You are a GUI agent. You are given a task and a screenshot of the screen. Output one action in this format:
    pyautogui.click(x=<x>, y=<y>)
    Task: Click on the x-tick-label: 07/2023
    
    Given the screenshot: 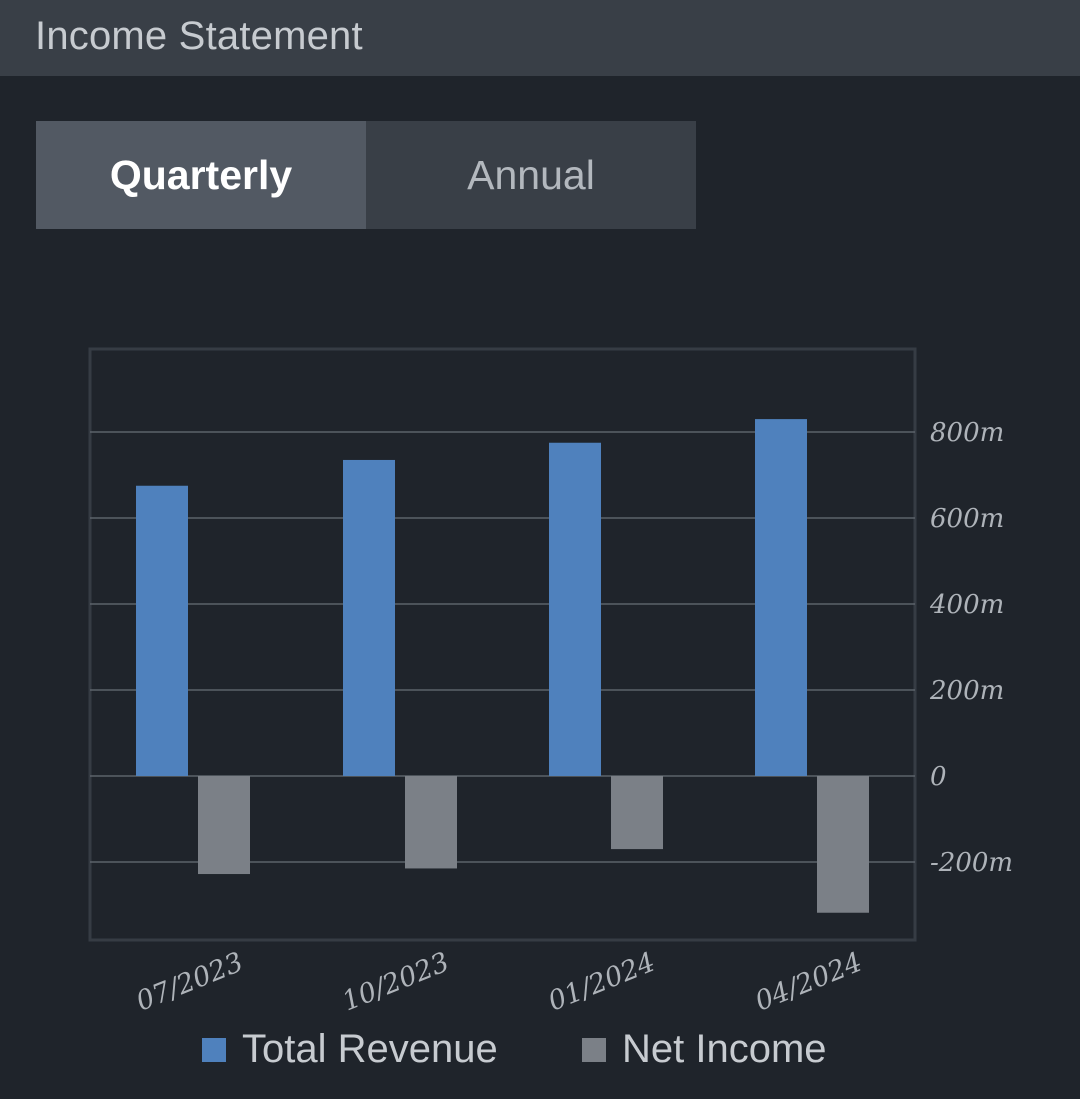 What is the action you would take?
    pyautogui.click(x=190, y=982)
    